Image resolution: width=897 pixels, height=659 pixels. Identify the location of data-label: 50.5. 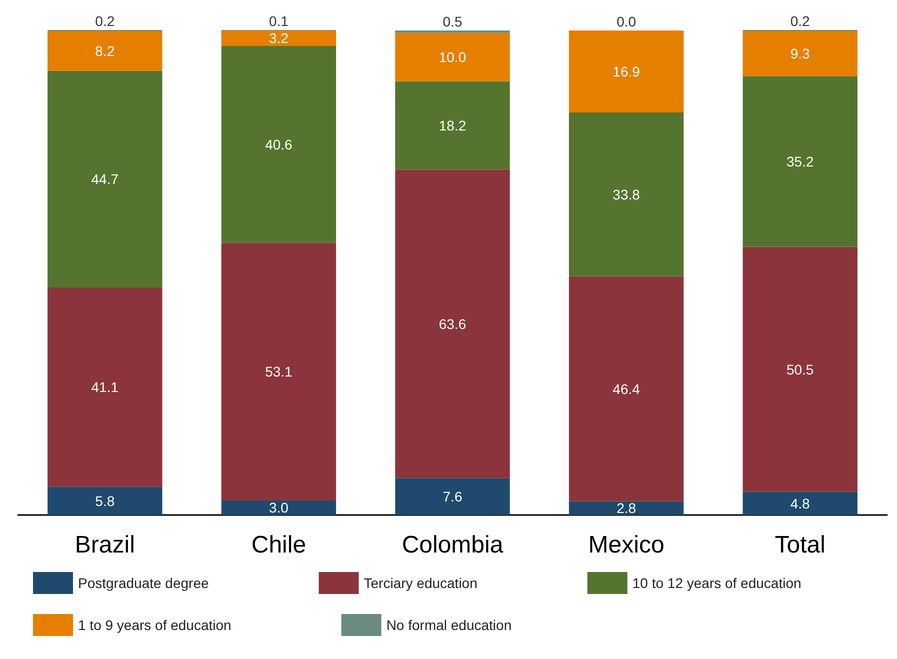
(800, 369).